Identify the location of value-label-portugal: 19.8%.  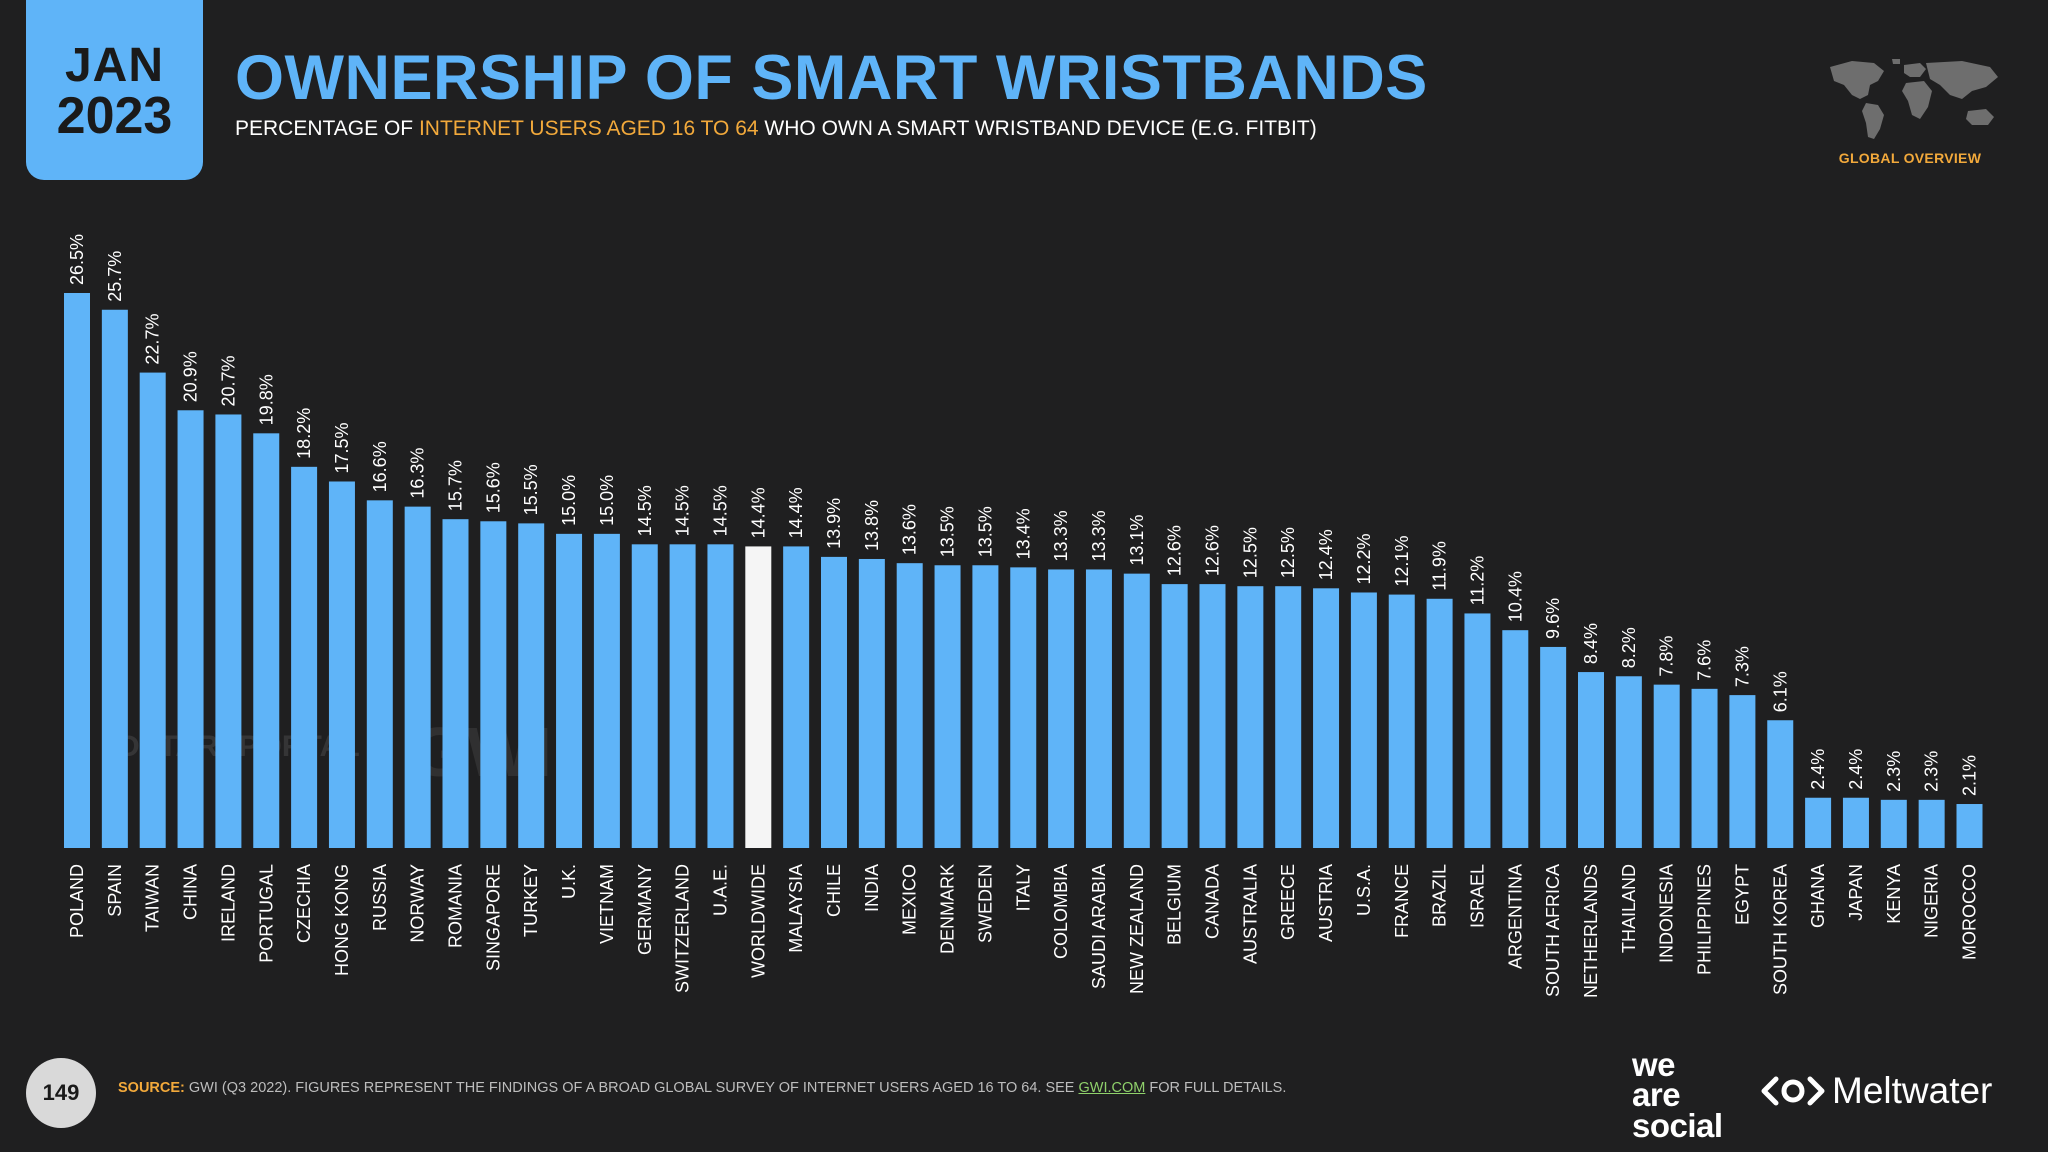
(266, 399).